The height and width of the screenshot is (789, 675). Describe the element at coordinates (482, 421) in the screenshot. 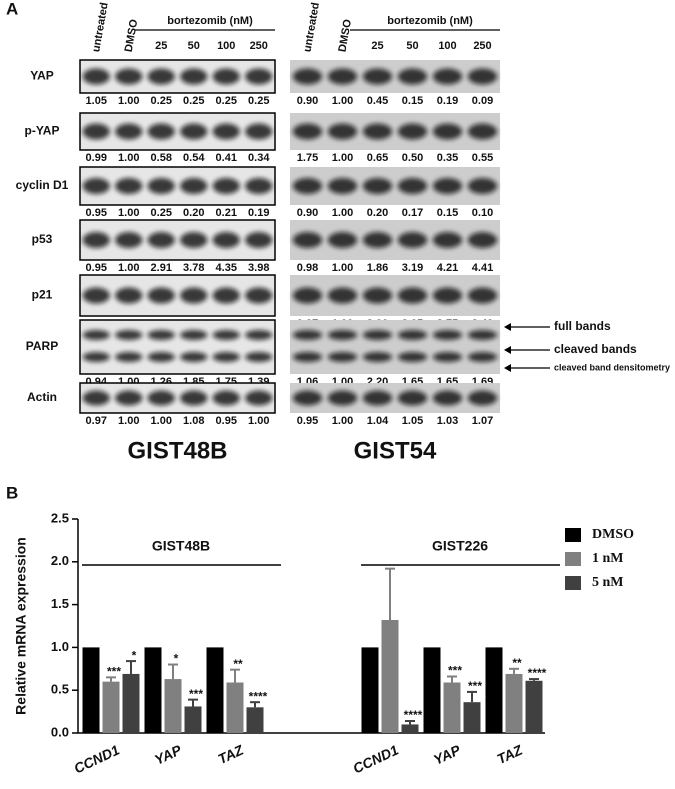

I see `densitometry-value: 1.07` at that location.